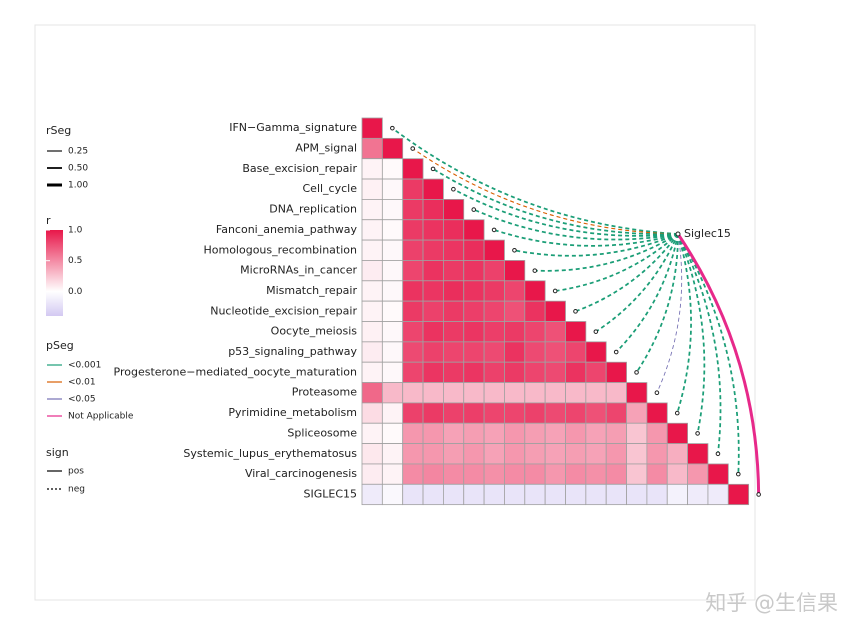  I want to click on legend-title: pSeg, so click(60, 345).